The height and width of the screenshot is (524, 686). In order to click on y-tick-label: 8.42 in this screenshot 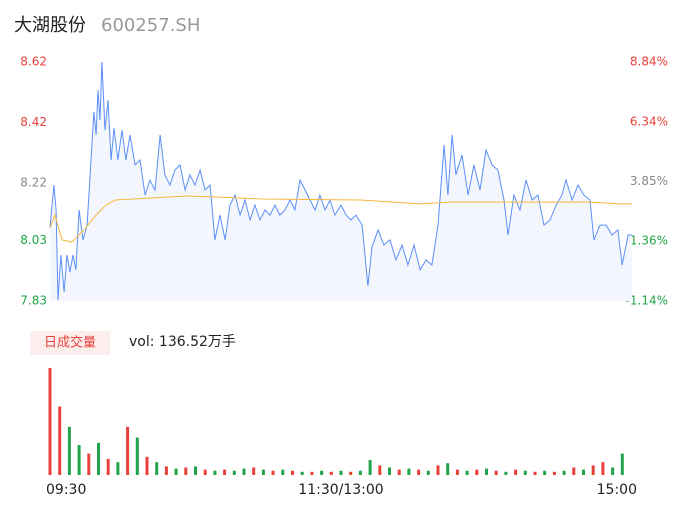, I will do `click(33, 122)`.